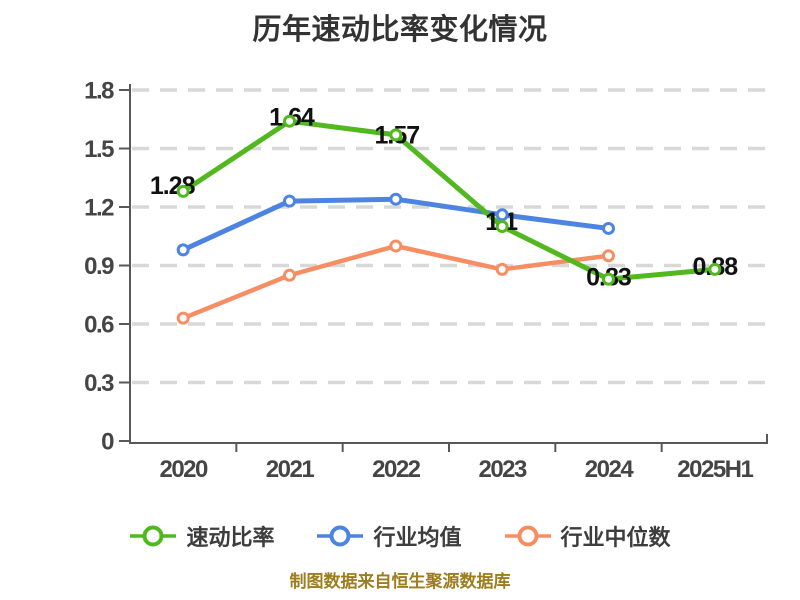  What do you see at coordinates (99, 383) in the screenshot?
I see `y-tick-label: 0.3` at bounding box center [99, 383].